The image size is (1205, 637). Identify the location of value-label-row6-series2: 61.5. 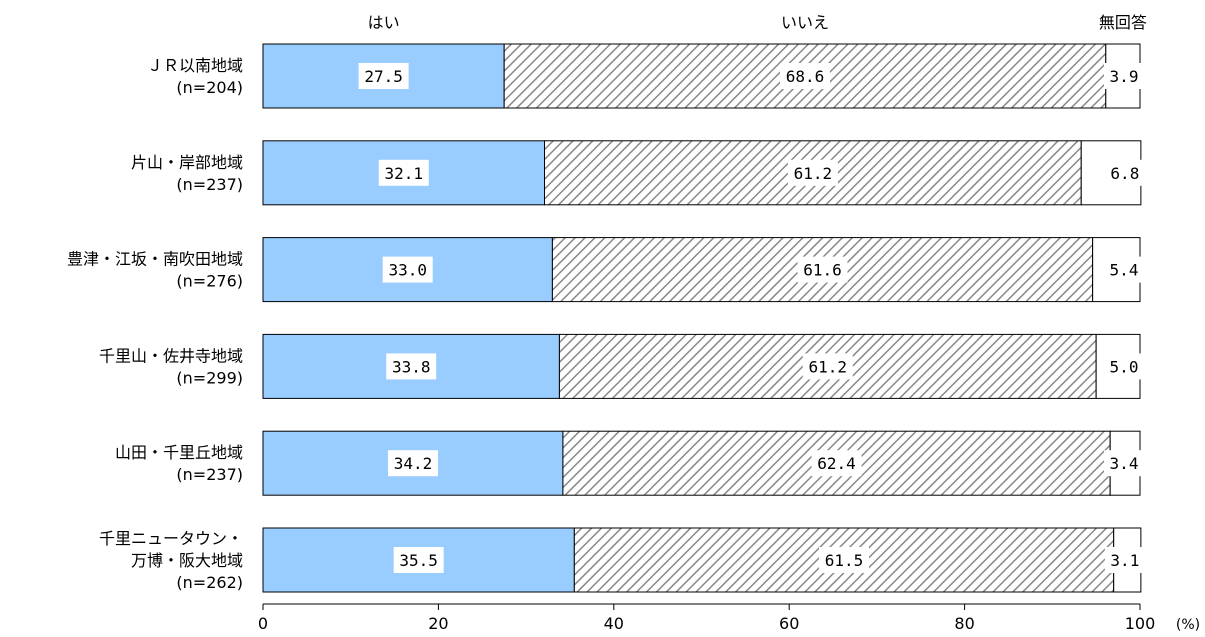
(844, 560).